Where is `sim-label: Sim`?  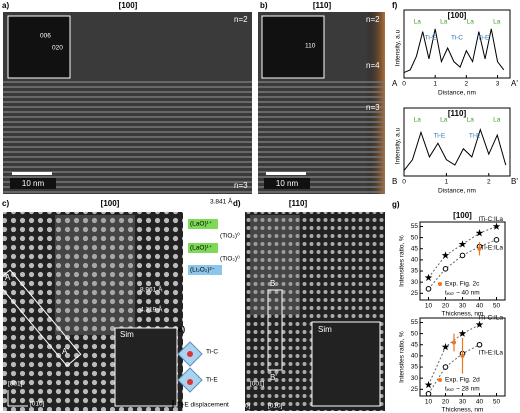 sim-label: Sim is located at coordinates (325, 329).